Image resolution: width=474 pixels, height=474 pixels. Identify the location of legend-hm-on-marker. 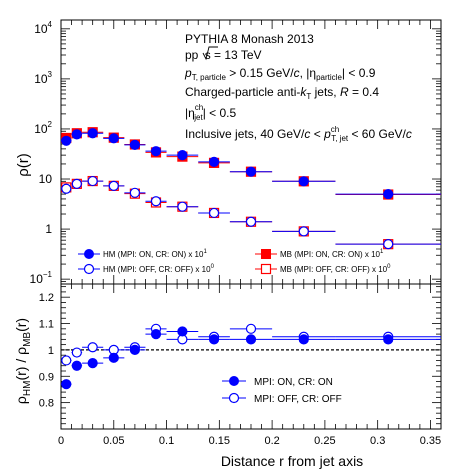
(89, 254).